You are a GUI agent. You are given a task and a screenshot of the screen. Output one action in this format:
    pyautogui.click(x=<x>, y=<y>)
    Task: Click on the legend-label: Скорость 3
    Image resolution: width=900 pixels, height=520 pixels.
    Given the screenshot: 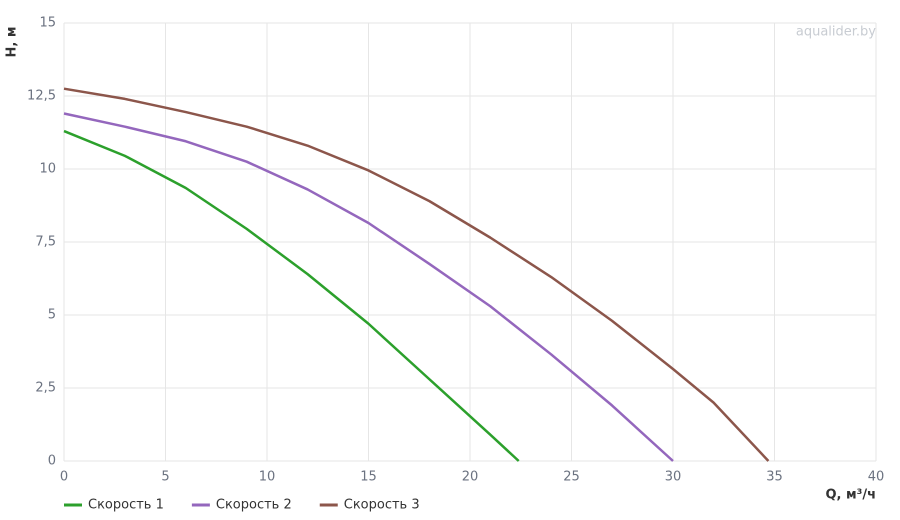 What is the action you would take?
    pyautogui.click(x=382, y=505)
    